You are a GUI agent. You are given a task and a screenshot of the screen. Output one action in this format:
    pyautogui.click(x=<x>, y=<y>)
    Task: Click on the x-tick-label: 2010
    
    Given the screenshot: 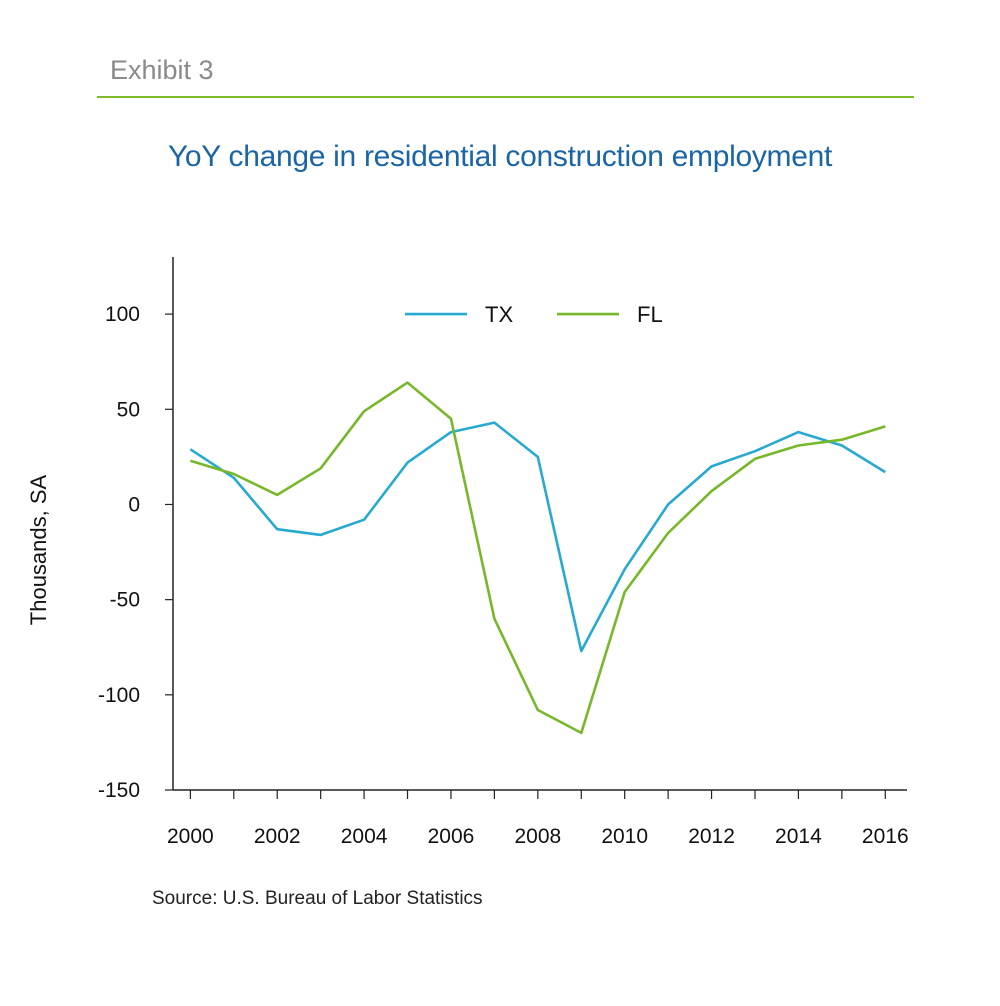 What is the action you would take?
    pyautogui.click(x=624, y=836)
    